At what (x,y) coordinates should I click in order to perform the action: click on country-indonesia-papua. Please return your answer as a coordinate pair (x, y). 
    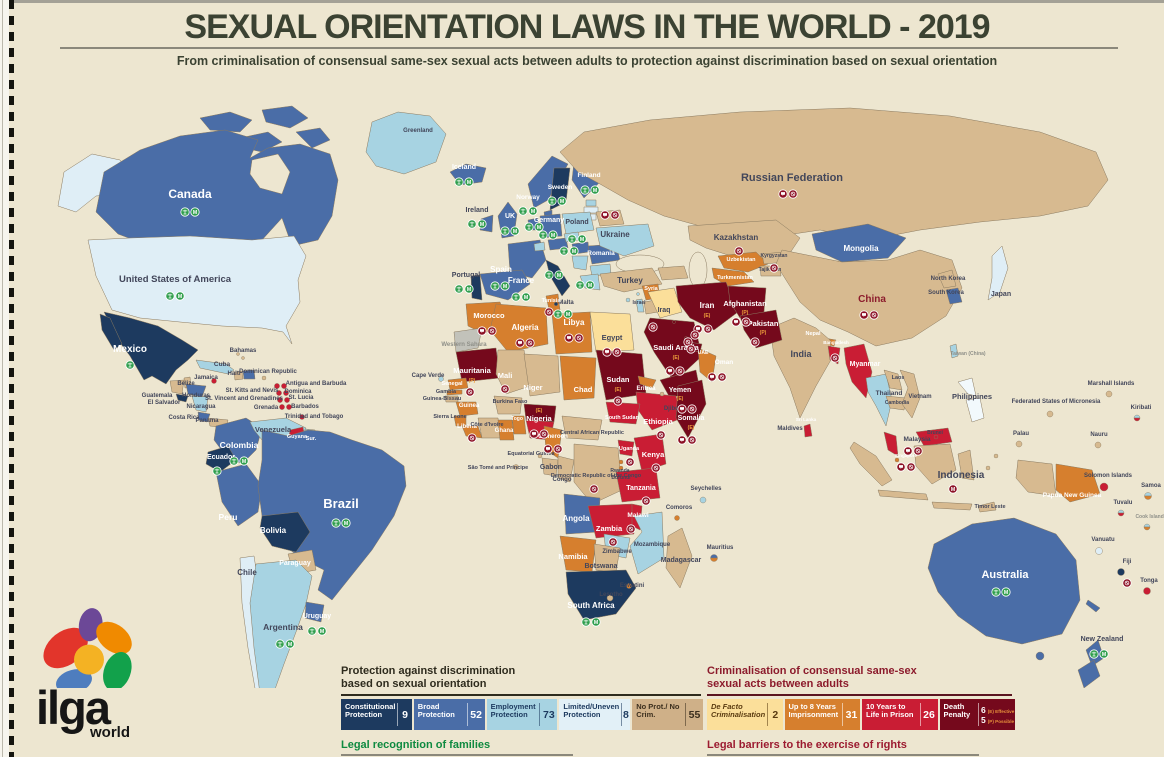
    Looking at the image, I should click on (1036, 478).